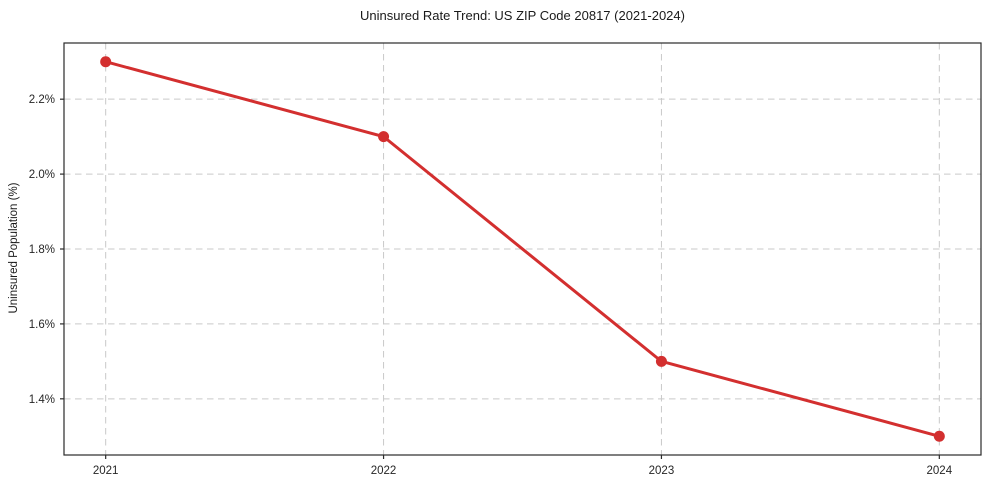 Image resolution: width=989 pixels, height=490 pixels. Describe the element at coordinates (42, 175) in the screenshot. I see `y-tick-label: 2.0%` at that location.